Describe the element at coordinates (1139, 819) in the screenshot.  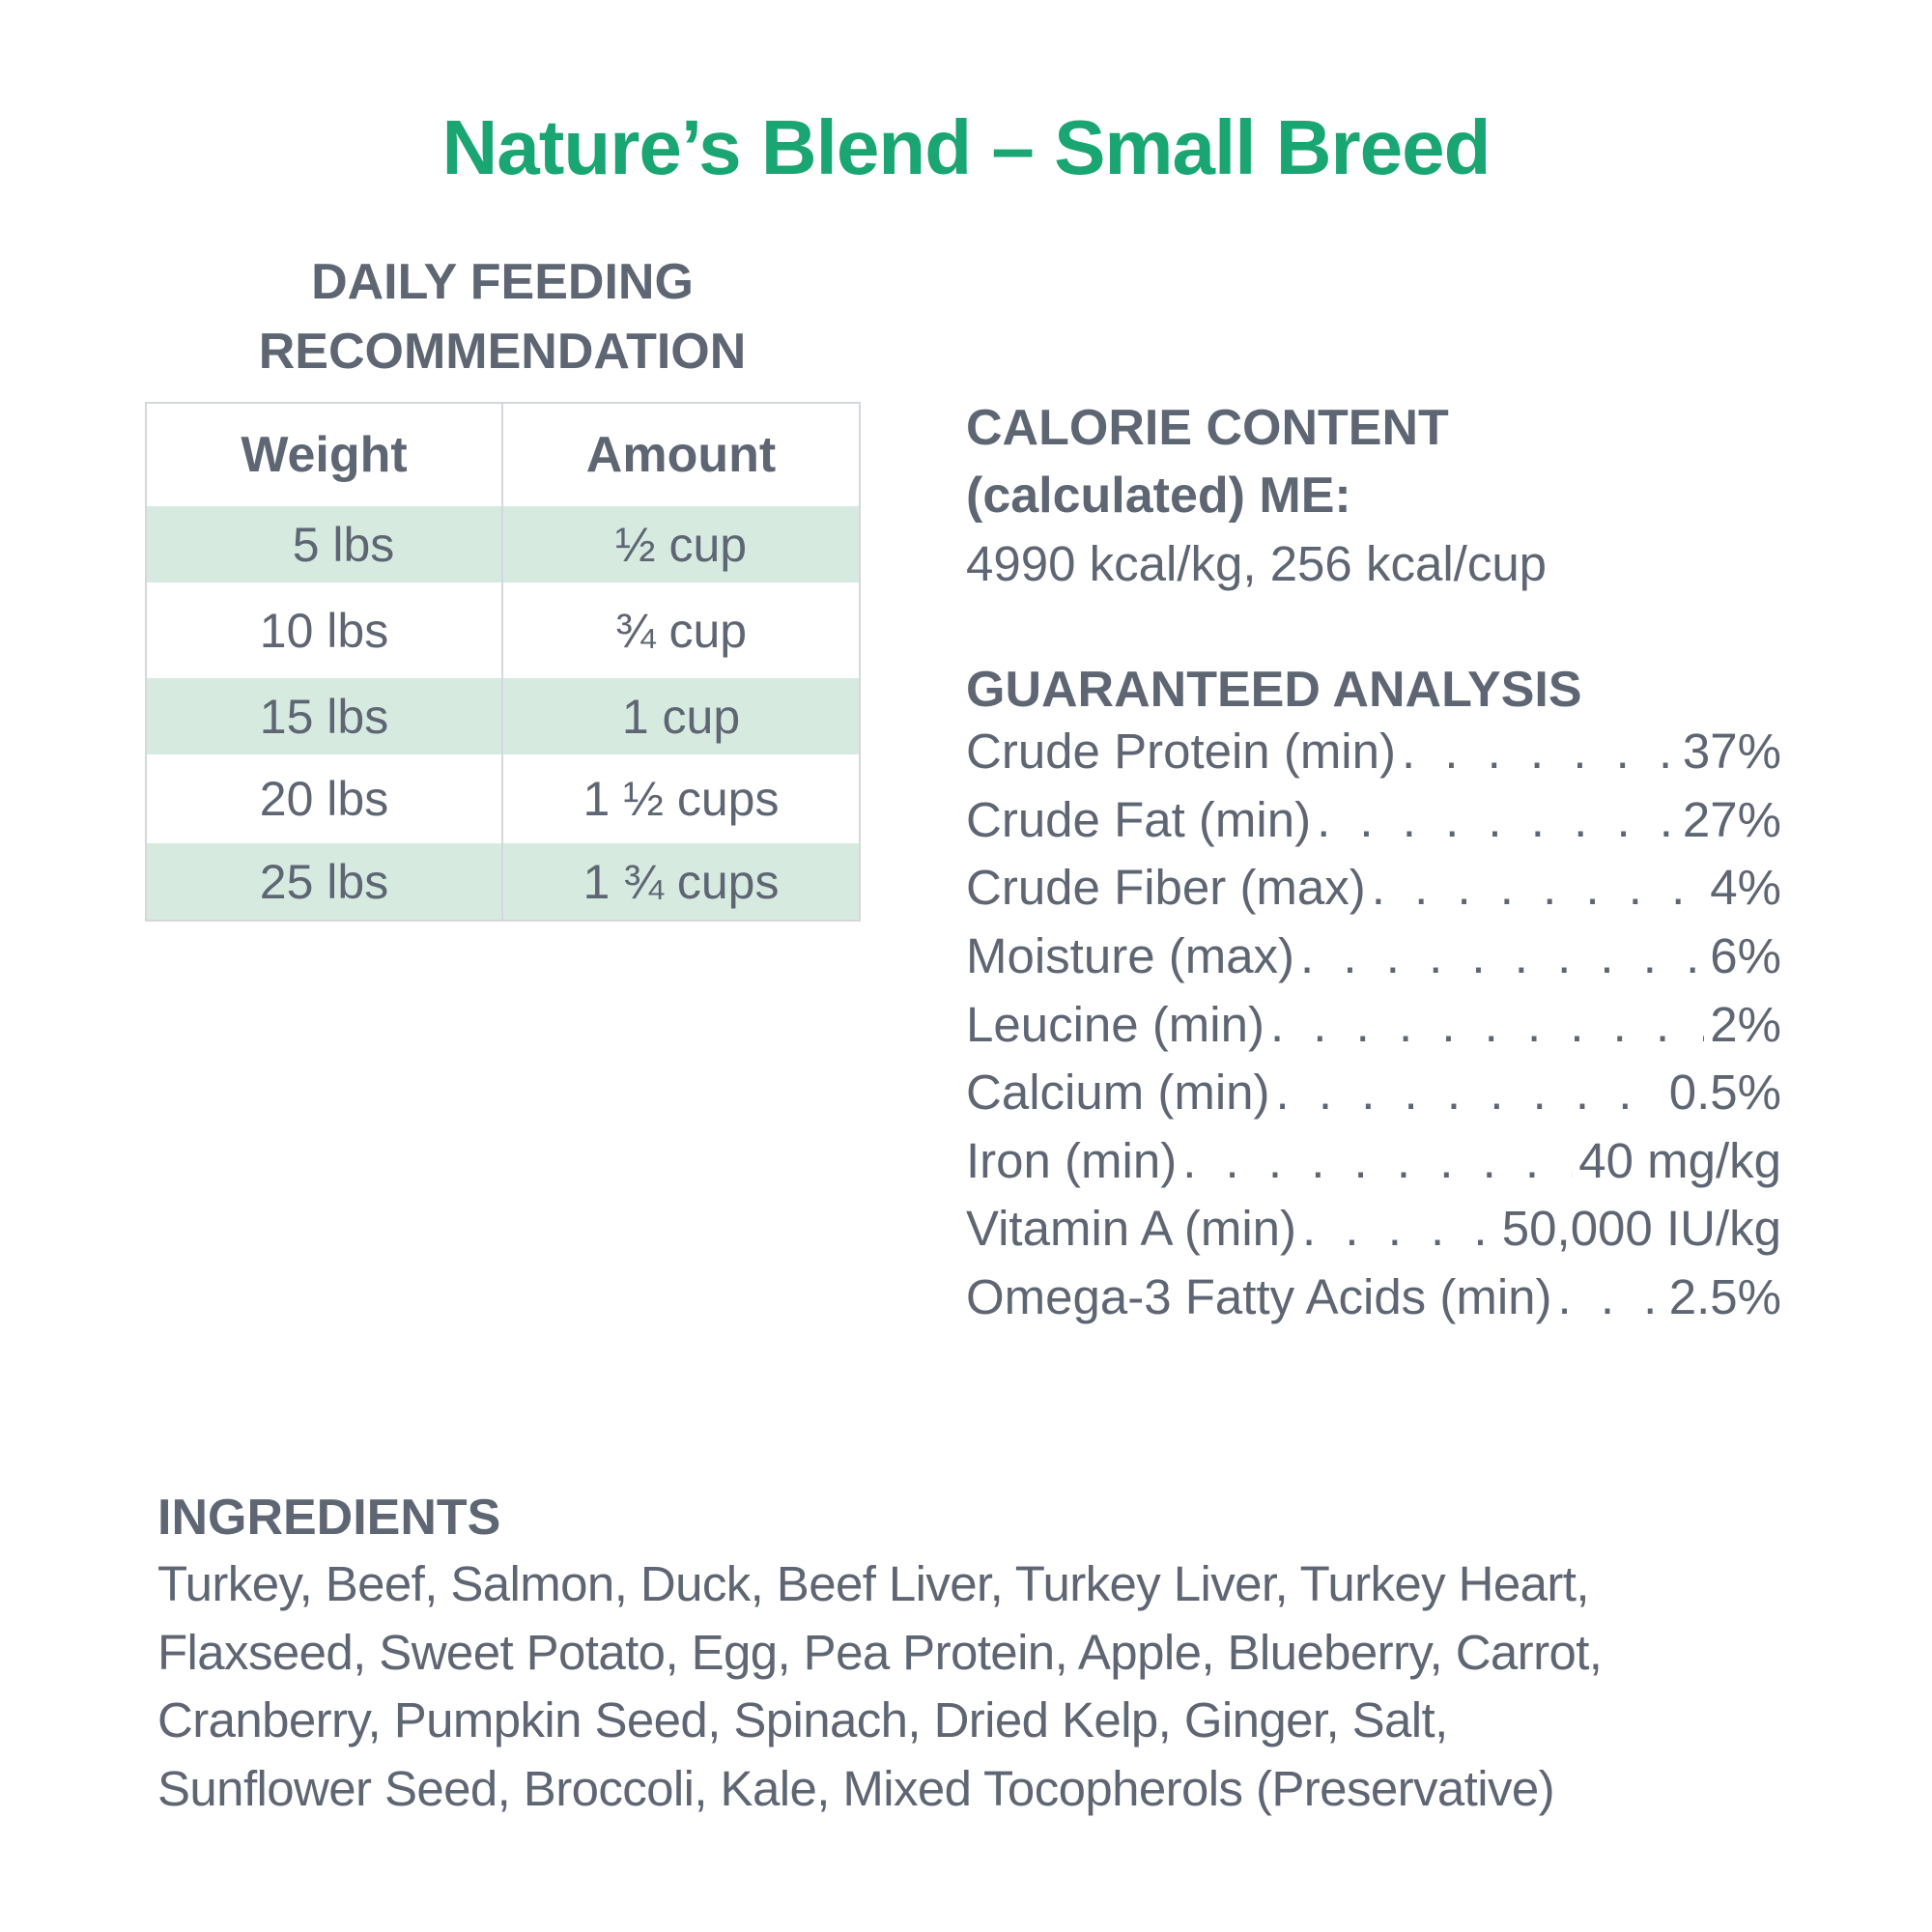
I see `analysis-label: Crude Fat (min)` at that location.